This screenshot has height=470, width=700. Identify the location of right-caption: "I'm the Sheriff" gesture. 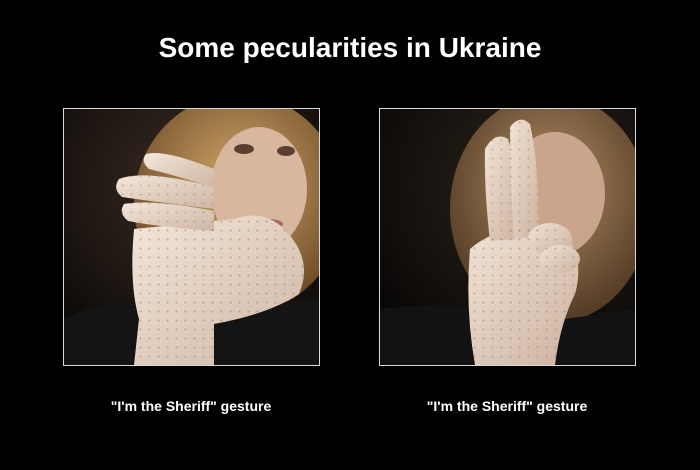
(507, 406).